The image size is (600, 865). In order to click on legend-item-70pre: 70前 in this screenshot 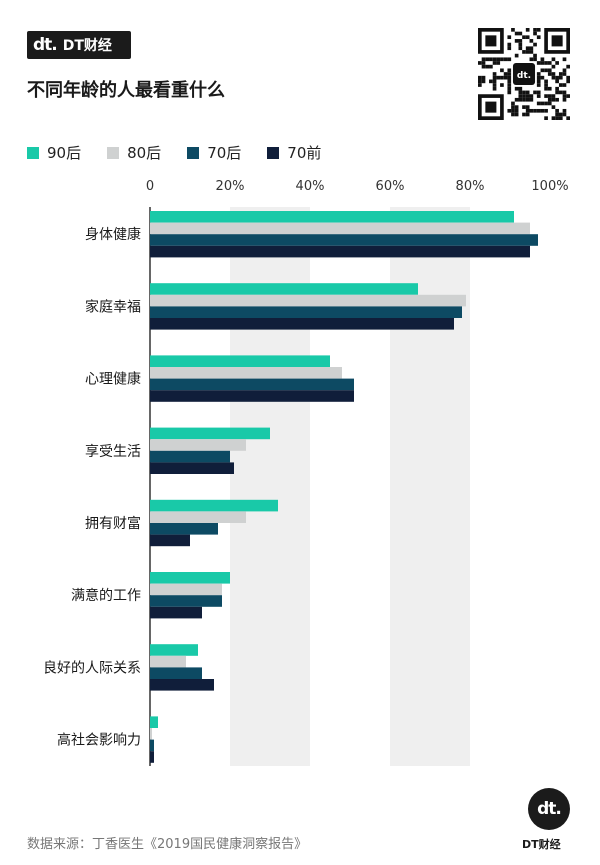, I will do `click(294, 152)`.